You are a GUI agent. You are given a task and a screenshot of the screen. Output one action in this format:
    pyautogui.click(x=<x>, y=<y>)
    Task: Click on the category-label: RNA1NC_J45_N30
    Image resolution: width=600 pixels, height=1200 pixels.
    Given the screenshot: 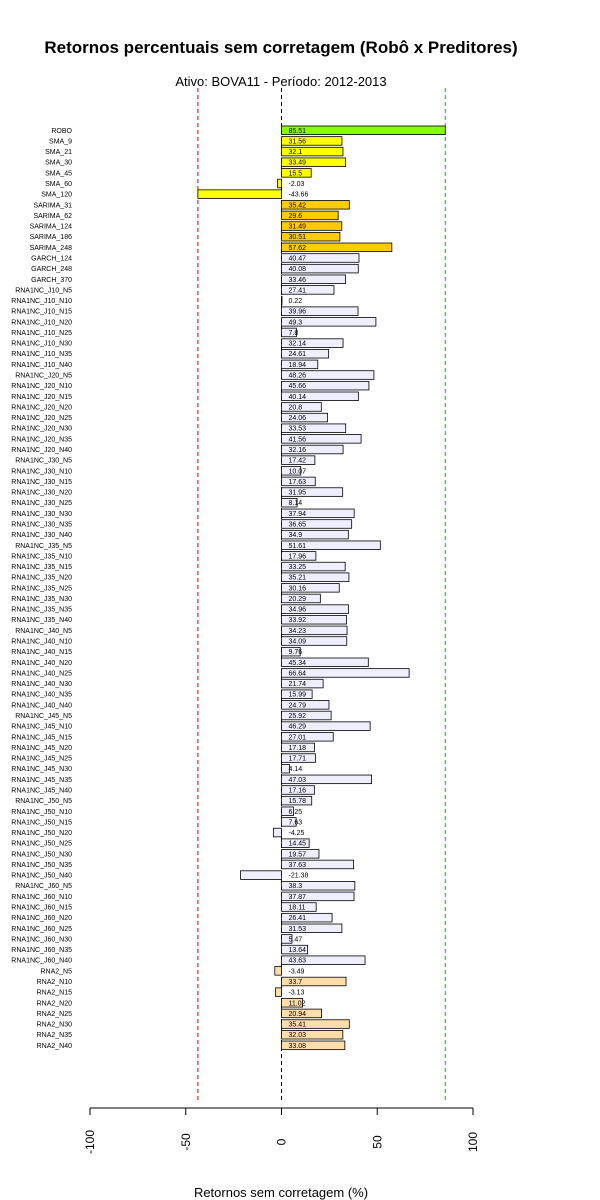 What is the action you would take?
    pyautogui.click(x=41, y=769)
    